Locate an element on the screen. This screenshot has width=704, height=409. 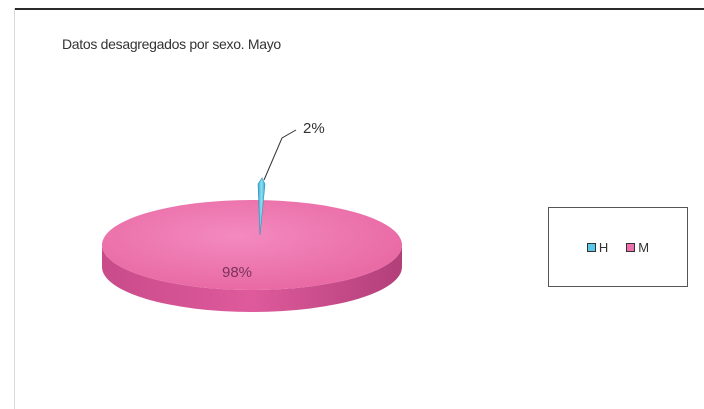
legend-label-m: M is located at coordinates (644, 247).